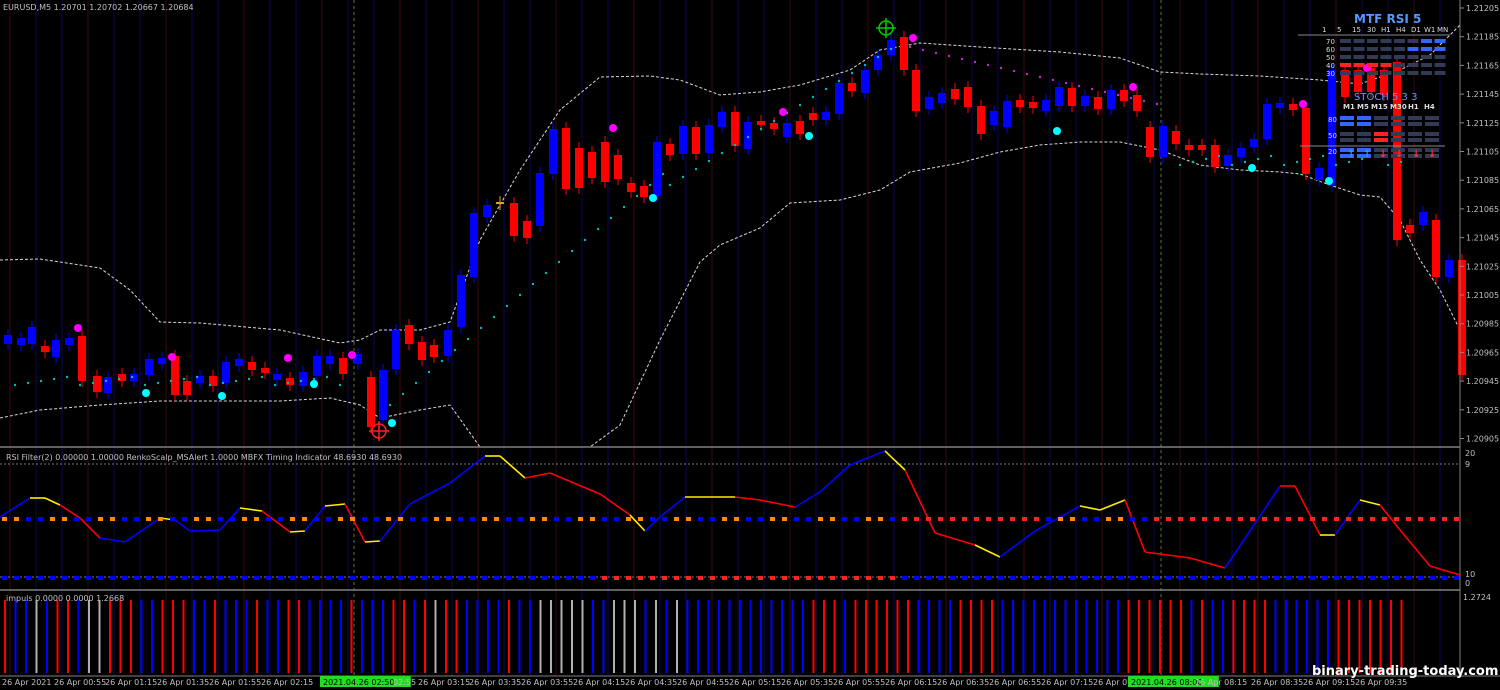  Describe the element at coordinates (783, 112) in the screenshot. I see `signal-dot` at that location.